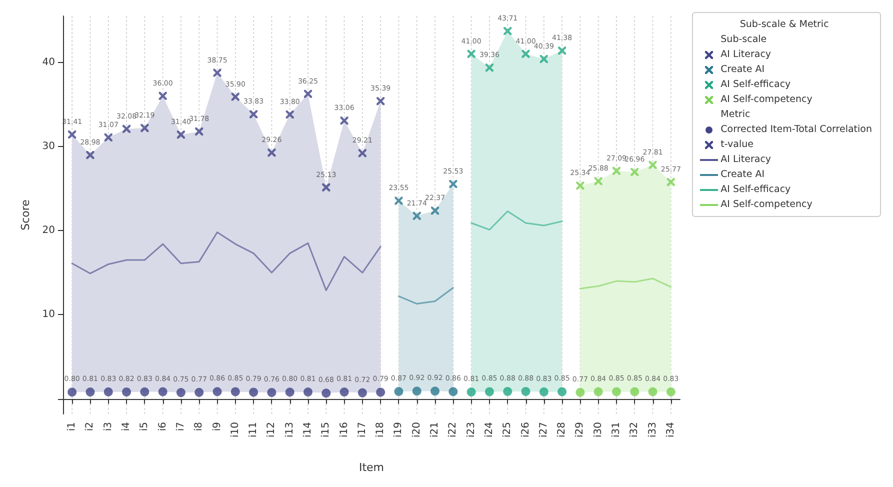 This screenshot has height=487, width=893. What do you see at coordinates (344, 430) in the screenshot?
I see `x-tick-label: i16` at bounding box center [344, 430].